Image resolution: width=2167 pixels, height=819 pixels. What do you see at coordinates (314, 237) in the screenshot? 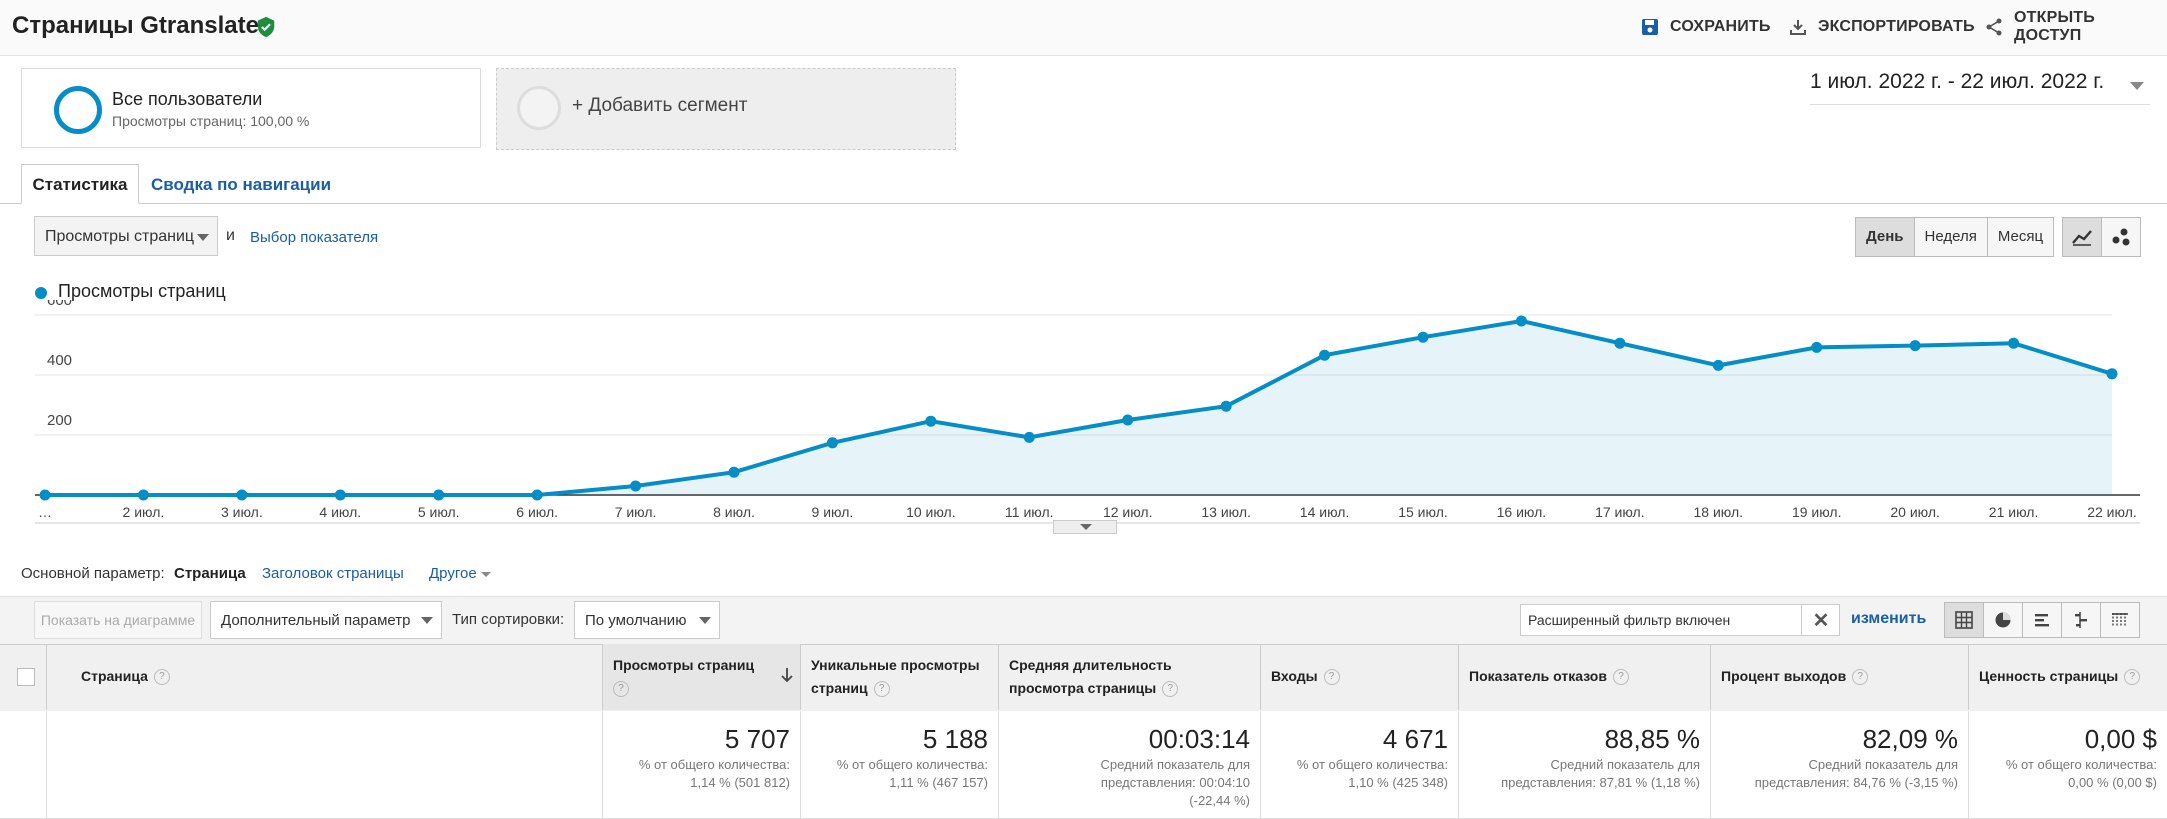
I see `select-metric-link: Выбор показателя` at bounding box center [314, 237].